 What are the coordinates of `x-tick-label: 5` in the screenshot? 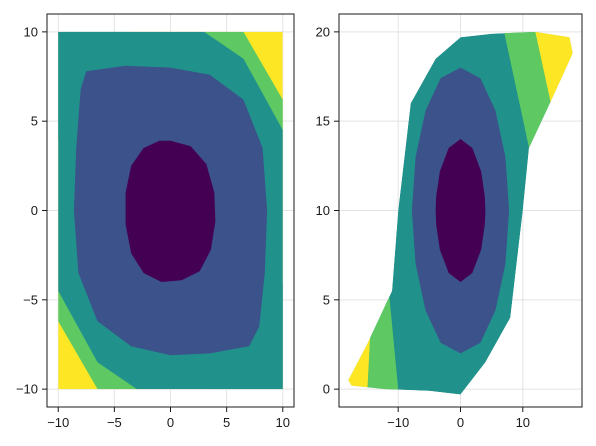 It's located at (226, 422).